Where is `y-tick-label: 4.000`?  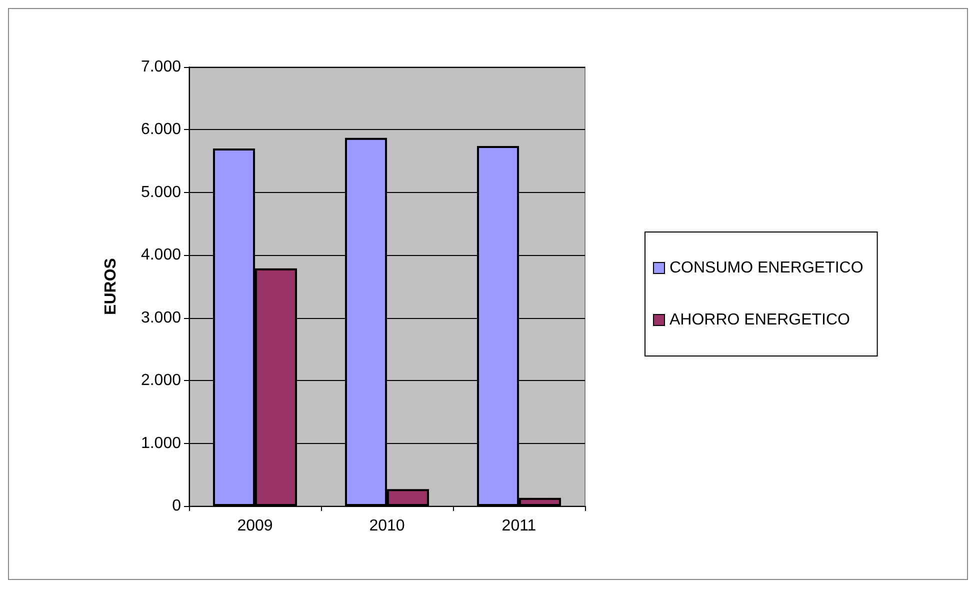
y-tick-label: 4.000 is located at coordinates (161, 255).